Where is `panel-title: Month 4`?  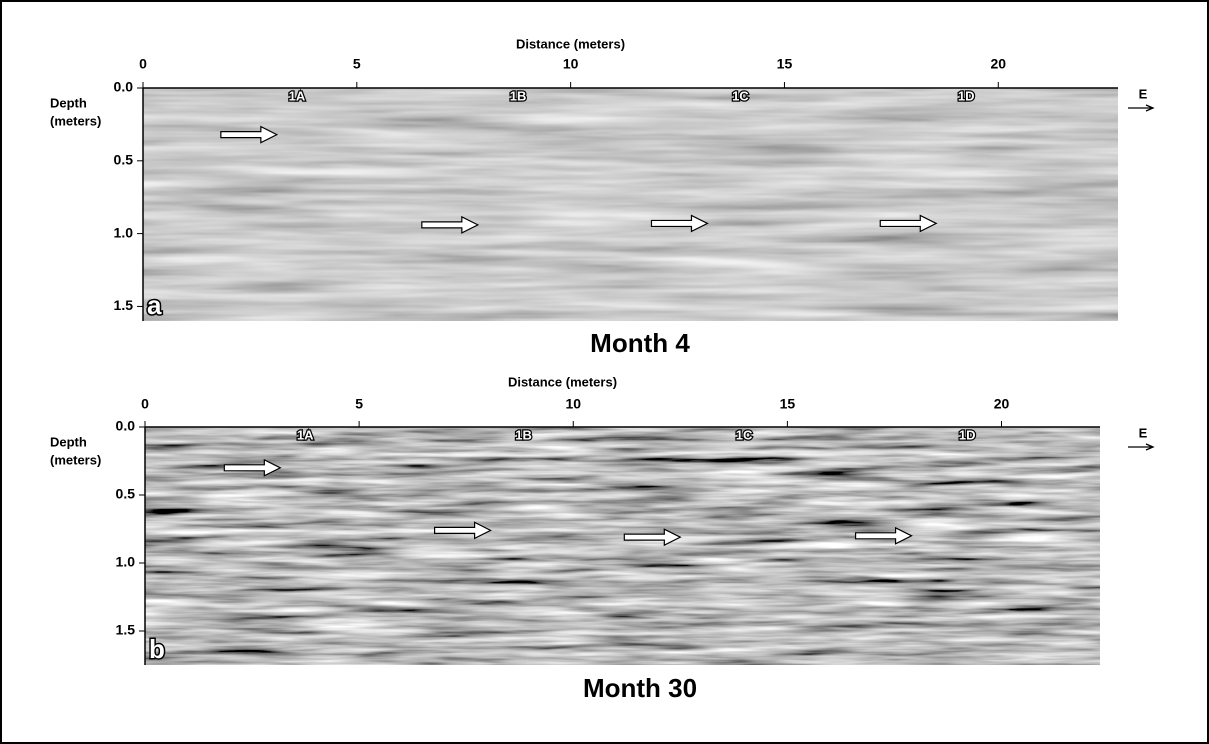
panel-title: Month 4 is located at coordinates (640, 343).